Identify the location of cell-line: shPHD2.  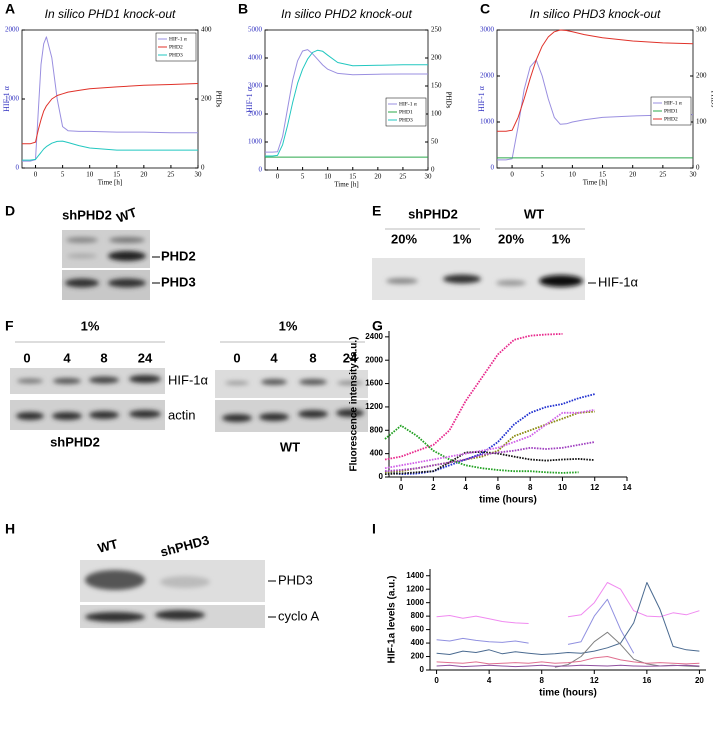
(75, 441).